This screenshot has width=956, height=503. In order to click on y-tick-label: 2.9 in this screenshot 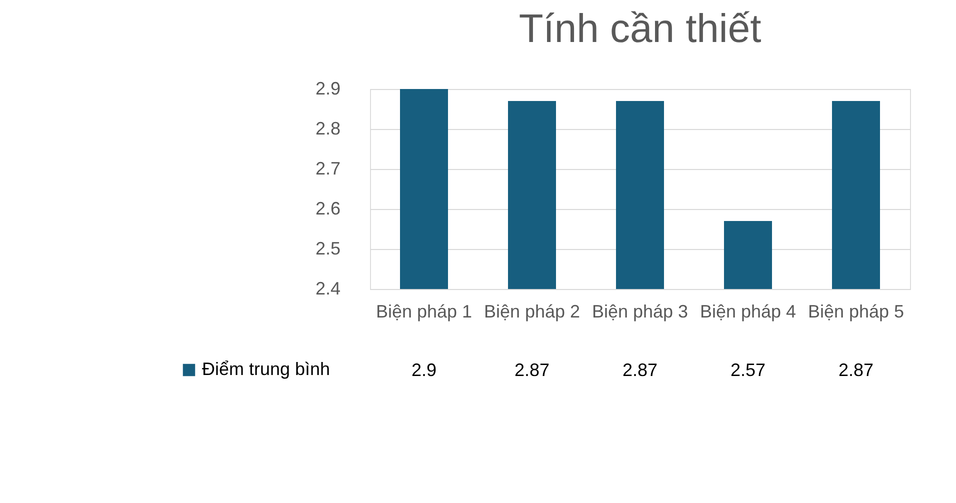, I will do `click(327, 88)`.